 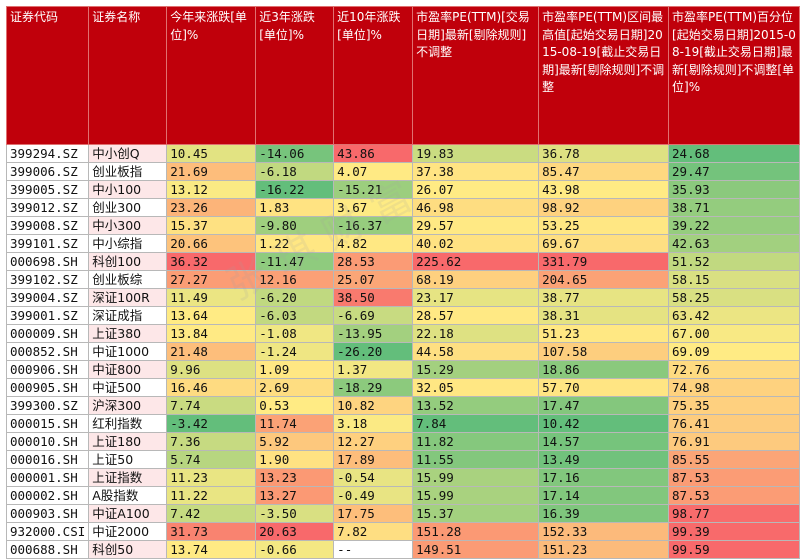 What do you see at coordinates (47, 351) in the screenshot?
I see `code-cell: 000852.SH` at bounding box center [47, 351].